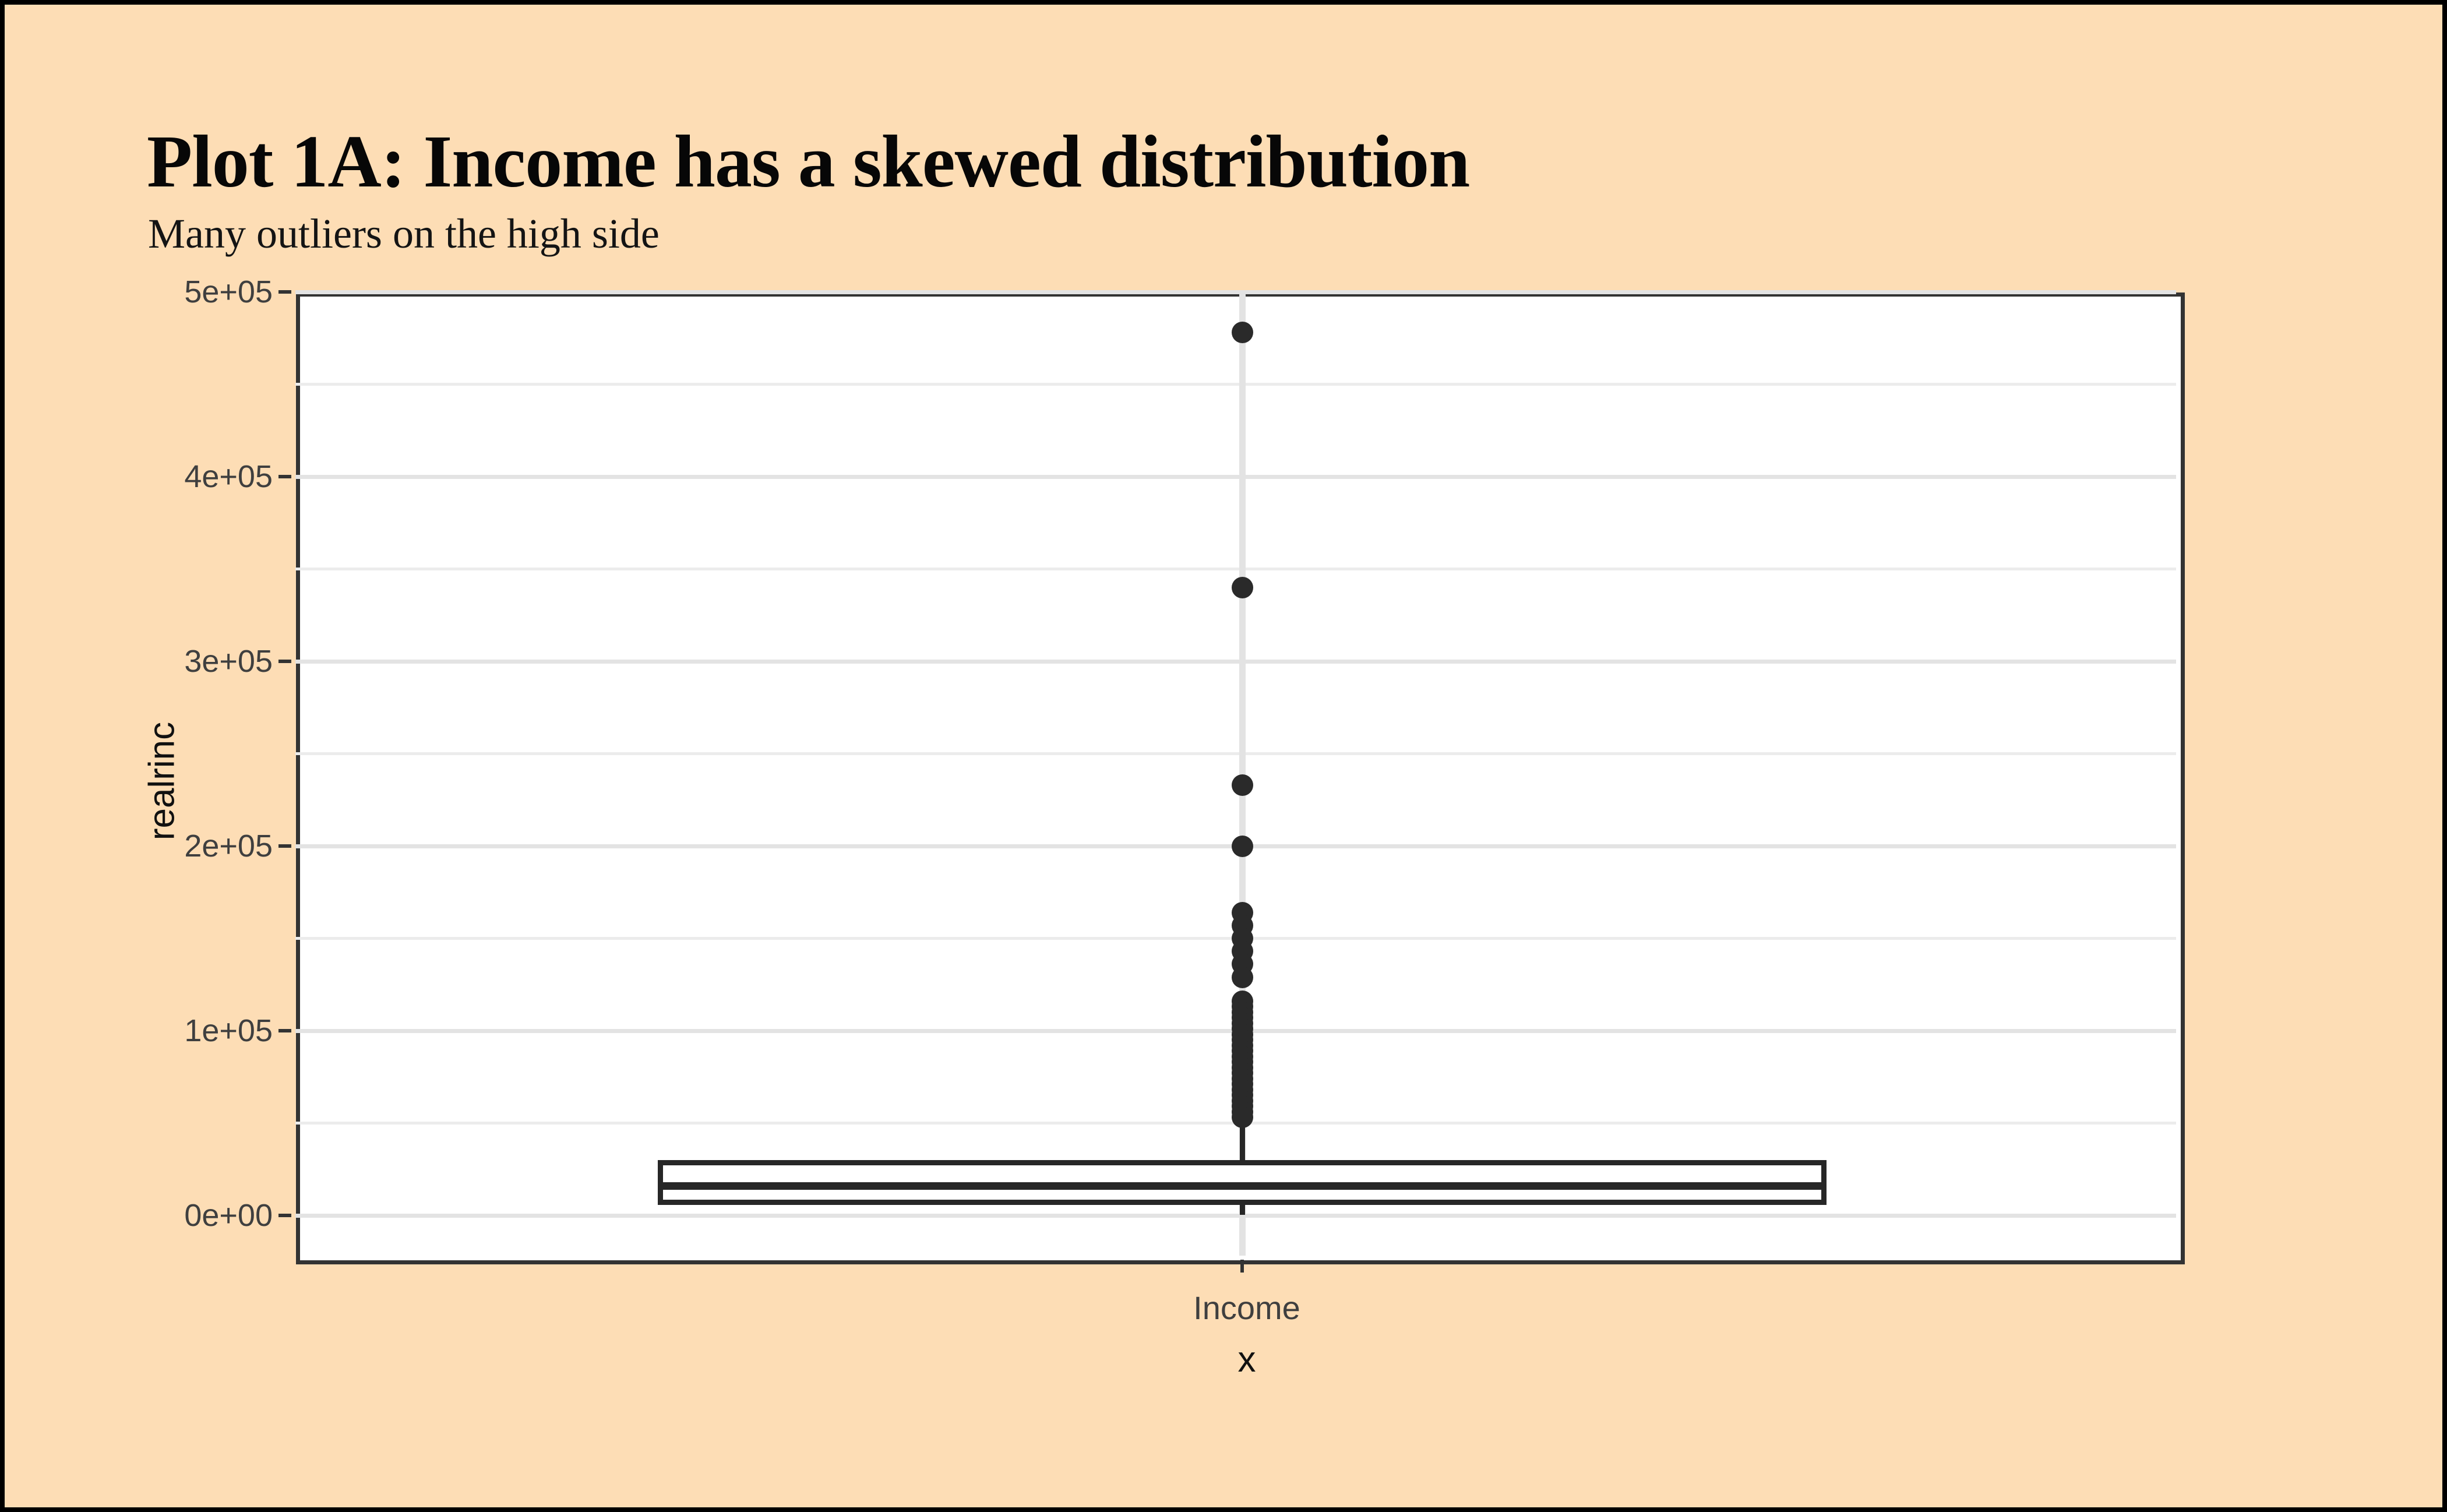 The image size is (2447, 1512). Describe the element at coordinates (1242, 1145) in the screenshot. I see `boxplot-upper-whisker` at that location.